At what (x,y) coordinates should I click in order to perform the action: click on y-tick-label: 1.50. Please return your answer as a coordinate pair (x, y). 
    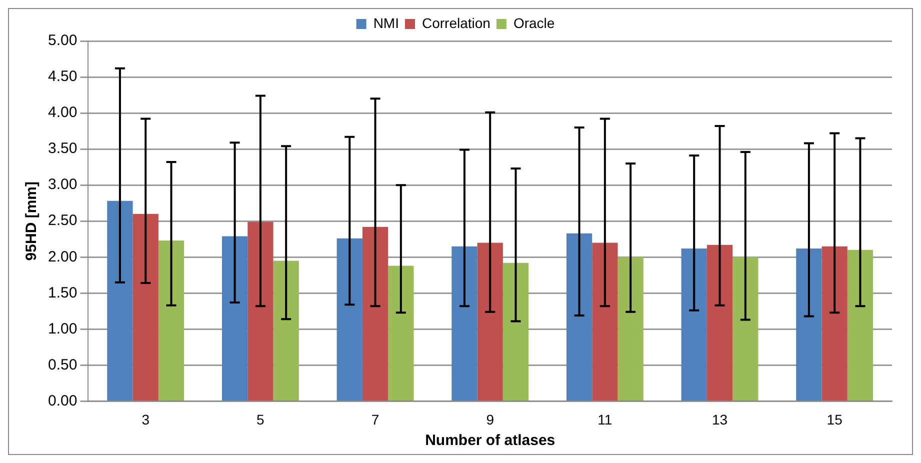
    Looking at the image, I should click on (63, 293).